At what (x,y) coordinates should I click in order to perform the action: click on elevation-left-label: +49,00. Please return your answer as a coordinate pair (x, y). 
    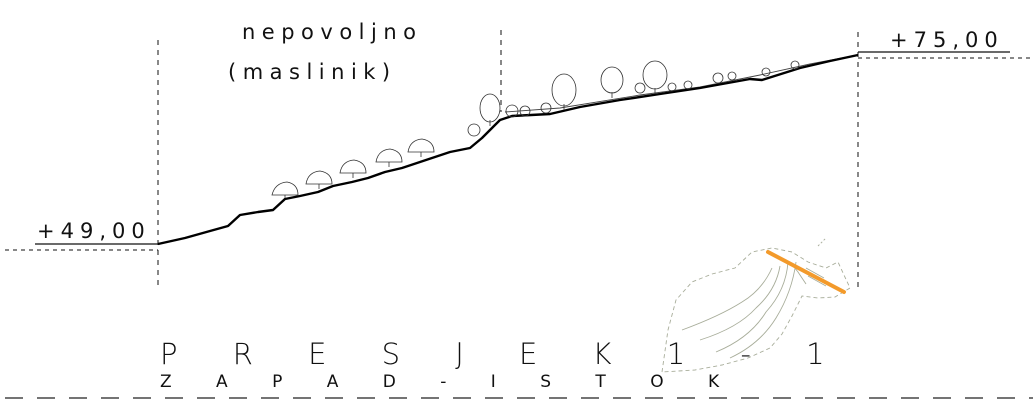
    Looking at the image, I should click on (94, 231).